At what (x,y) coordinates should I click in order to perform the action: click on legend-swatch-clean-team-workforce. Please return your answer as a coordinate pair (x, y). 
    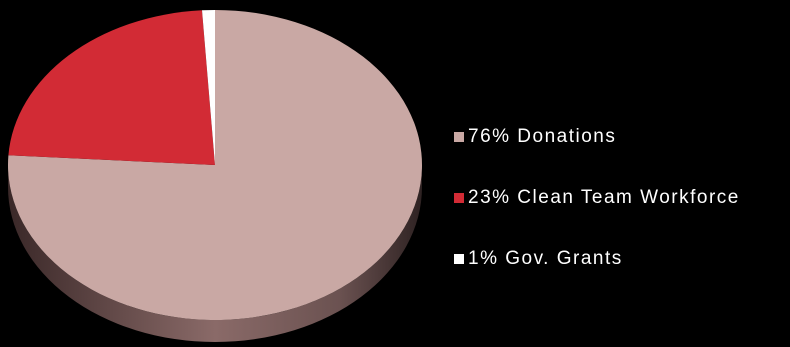
    Looking at the image, I should click on (459, 198).